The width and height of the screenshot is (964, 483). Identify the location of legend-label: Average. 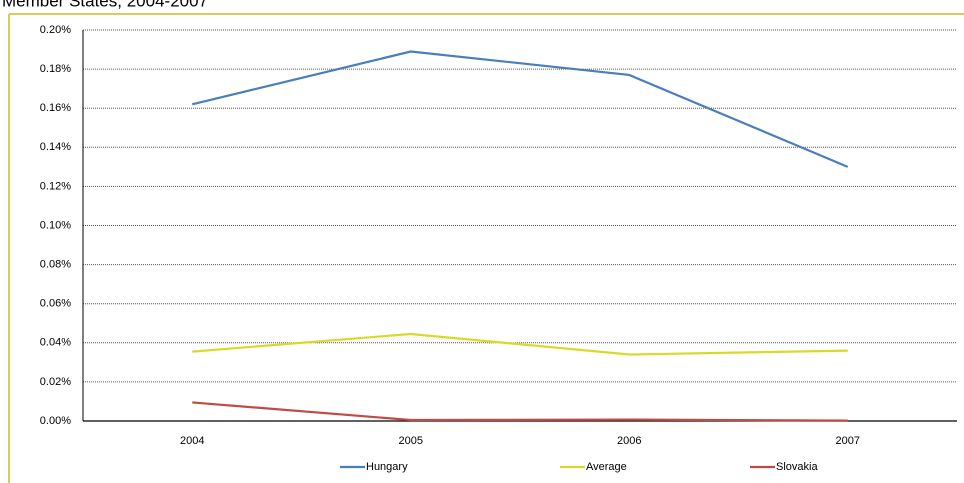
(606, 467).